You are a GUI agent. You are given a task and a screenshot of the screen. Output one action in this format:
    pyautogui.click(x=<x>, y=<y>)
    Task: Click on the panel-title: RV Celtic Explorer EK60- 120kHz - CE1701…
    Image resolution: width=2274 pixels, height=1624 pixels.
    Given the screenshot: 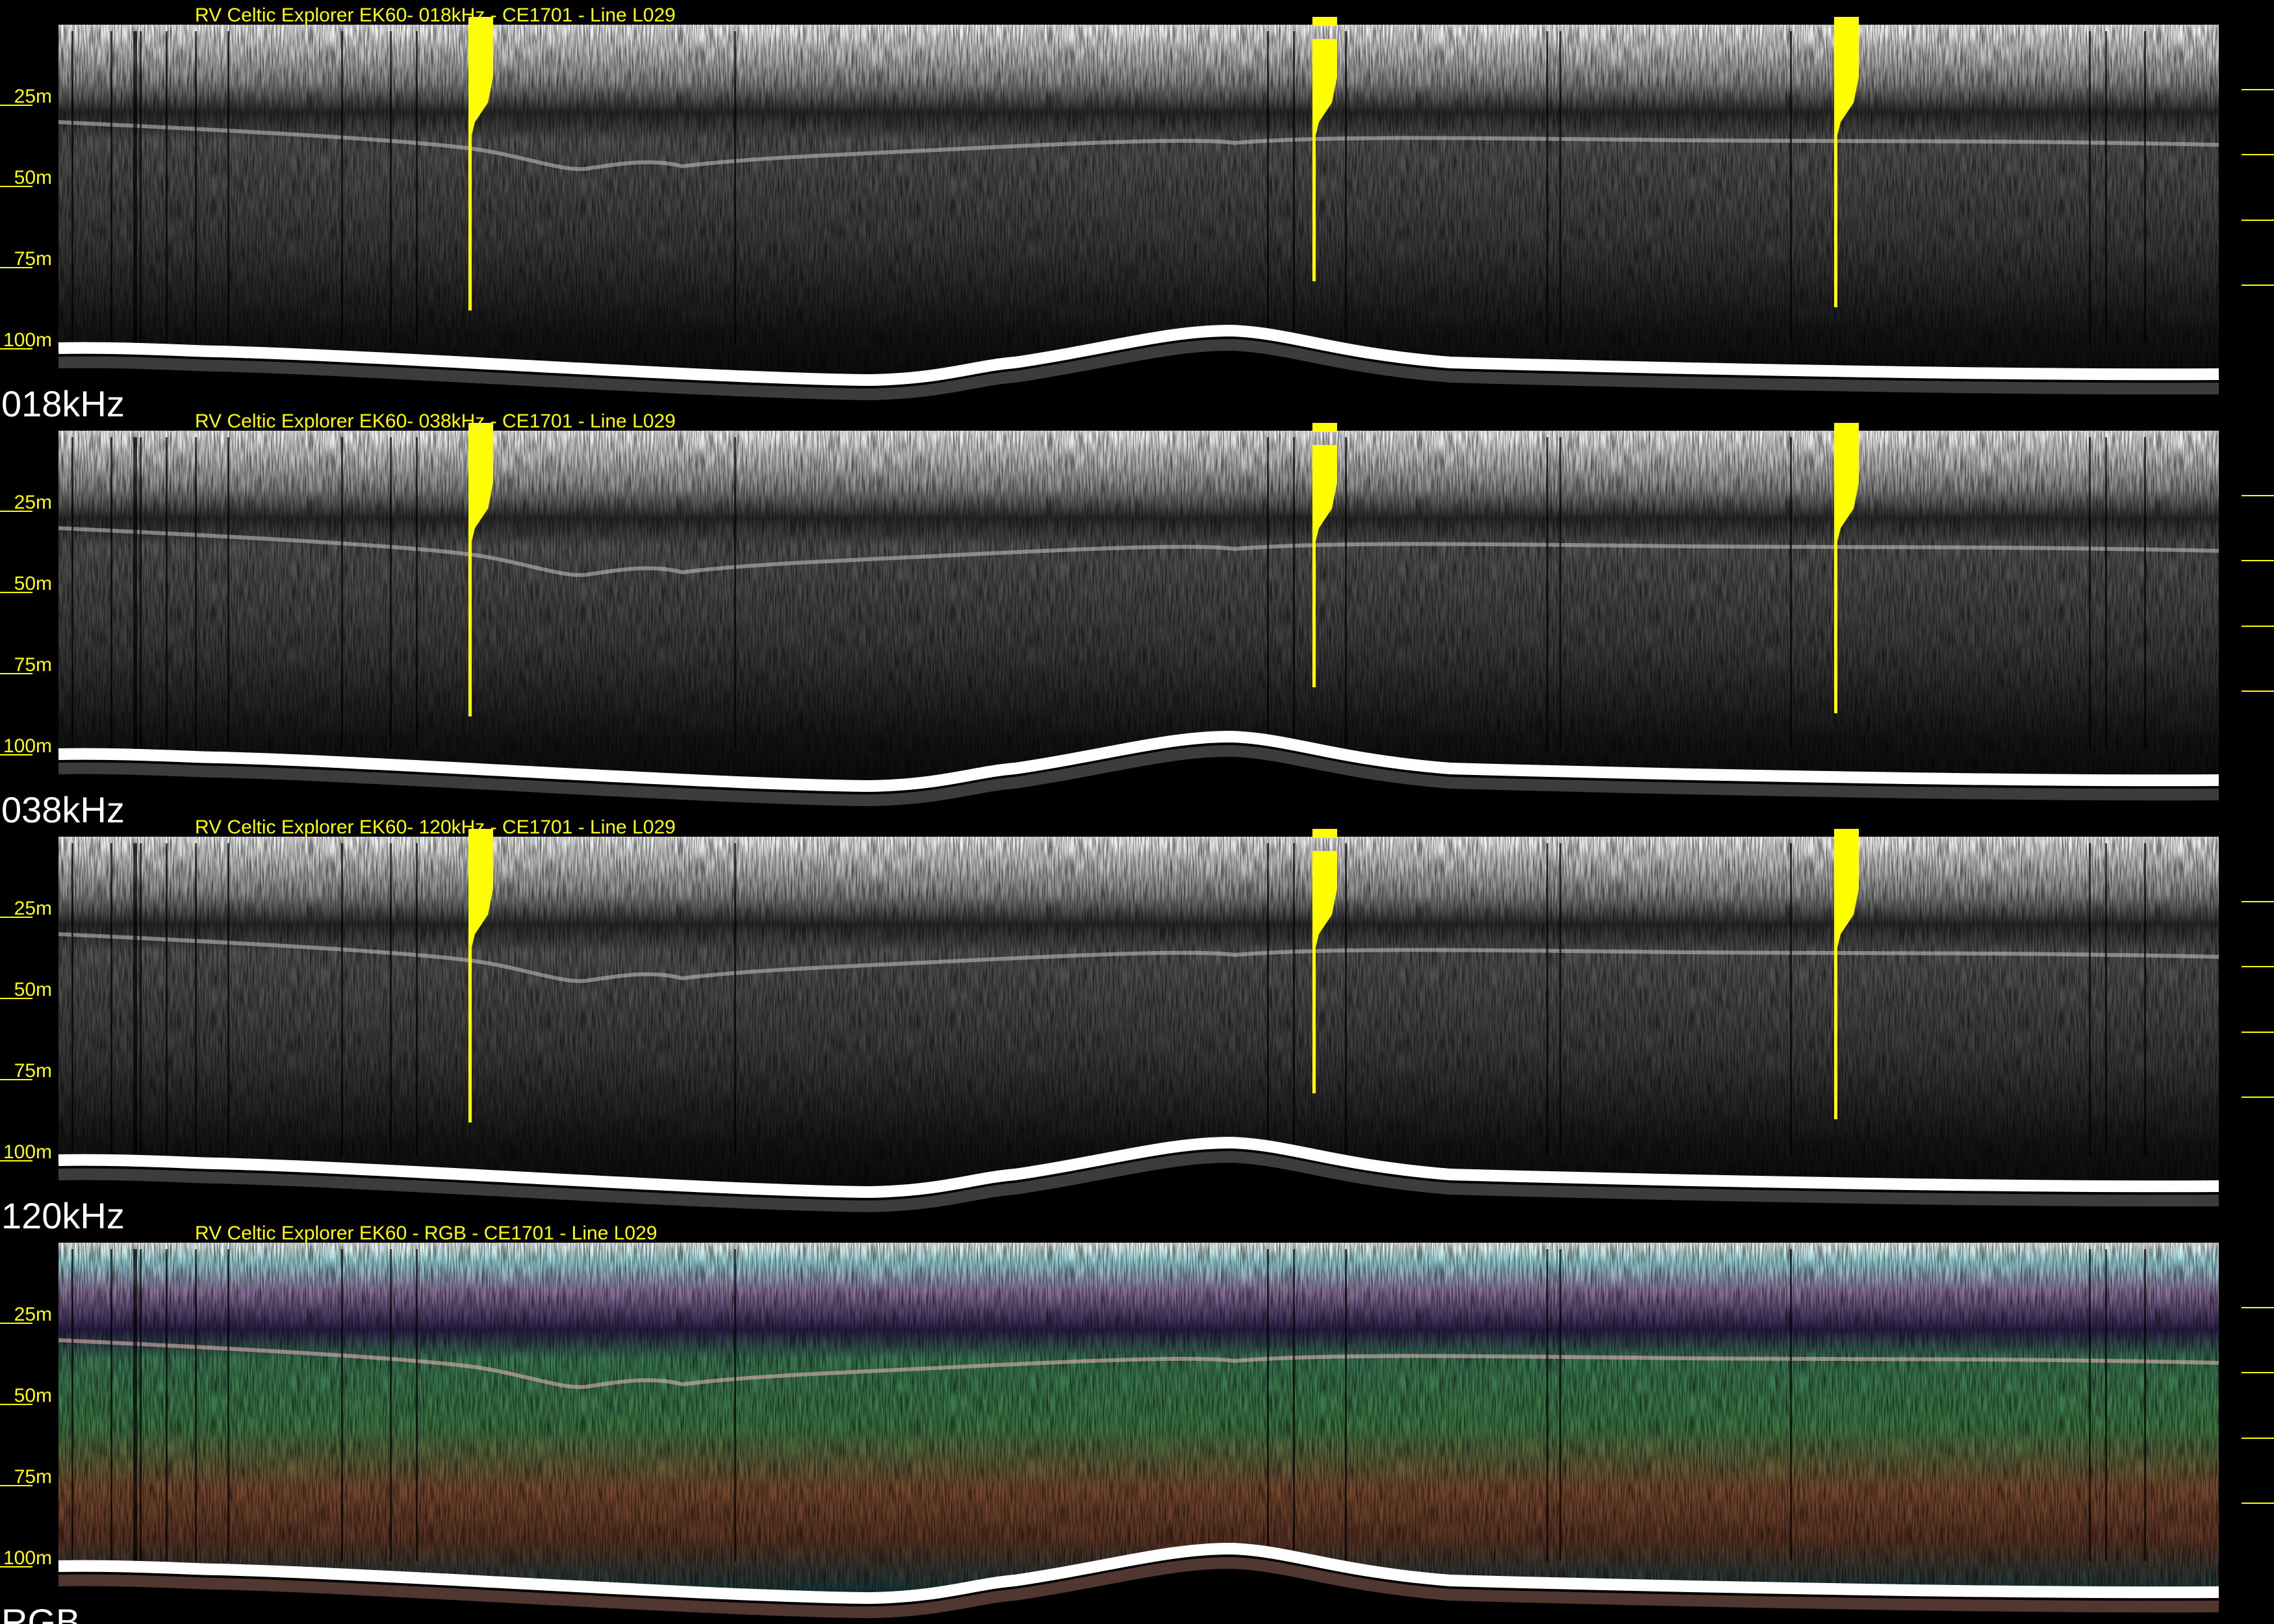 What is the action you would take?
    pyautogui.click(x=435, y=827)
    